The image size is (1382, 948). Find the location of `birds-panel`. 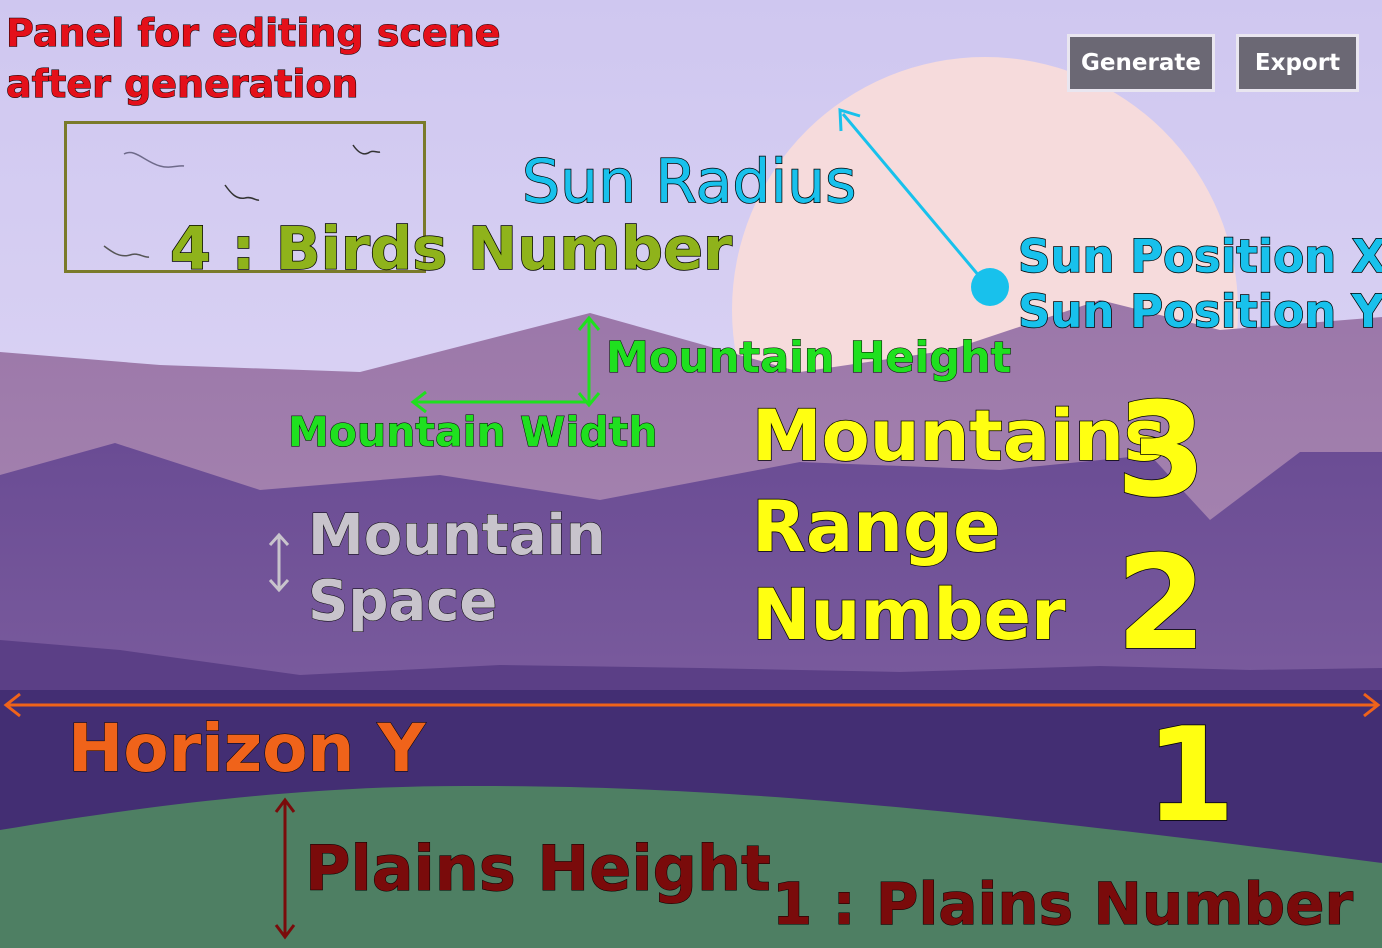

birds-panel is located at coordinates (245, 197).